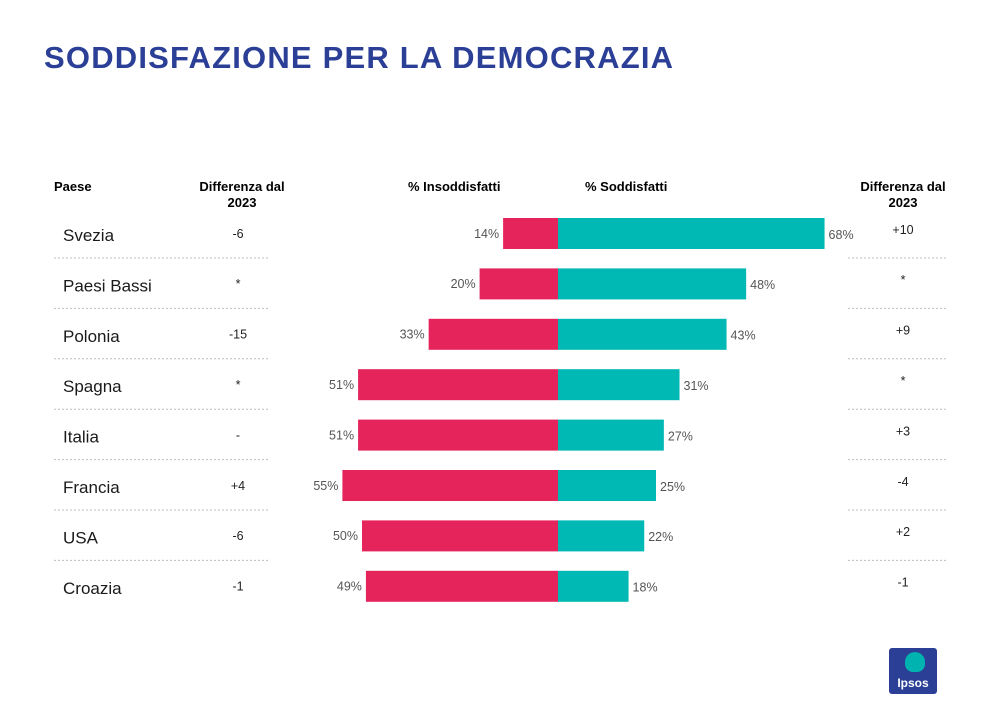 This screenshot has width=982, height=720. I want to click on value-label-insoddisfatti: 20%, so click(463, 284).